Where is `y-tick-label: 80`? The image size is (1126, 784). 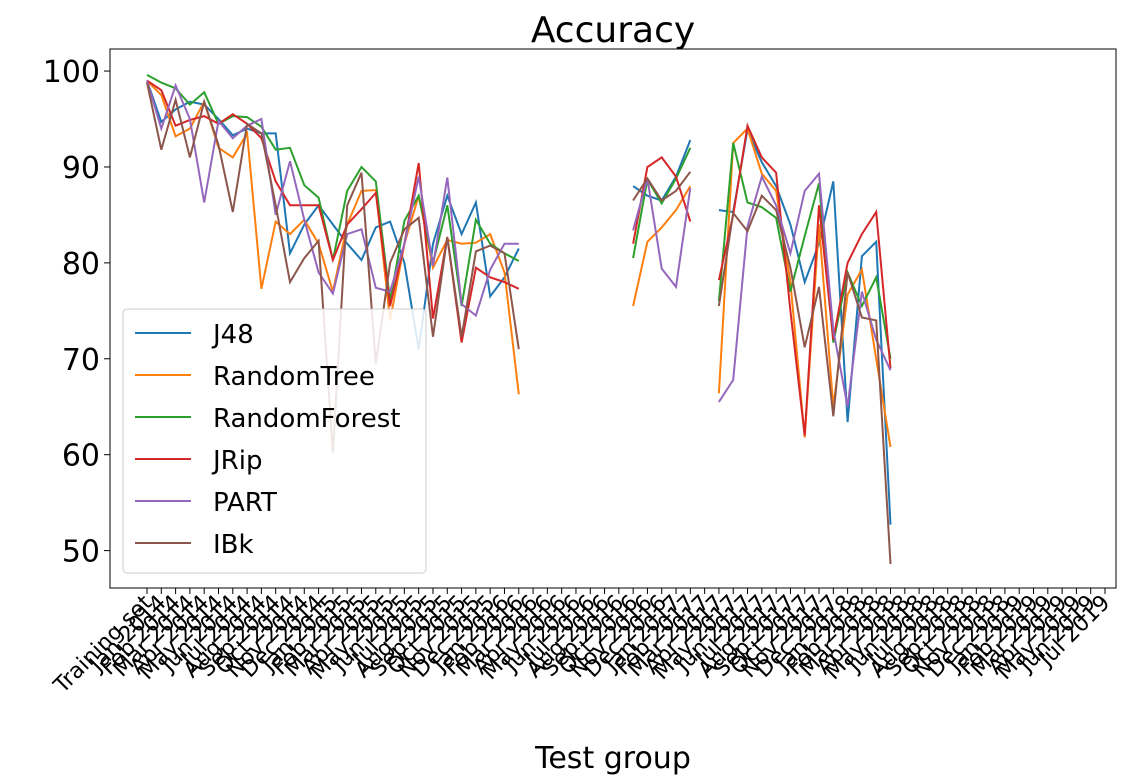 y-tick-label: 80 is located at coordinates (81, 264).